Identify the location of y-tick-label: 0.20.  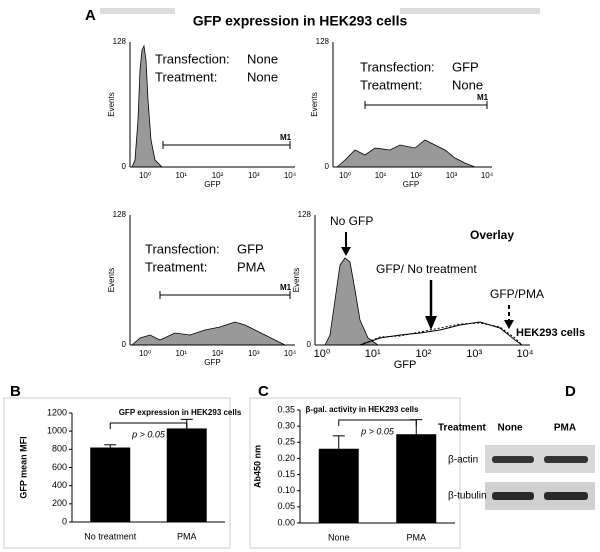
(286, 458).